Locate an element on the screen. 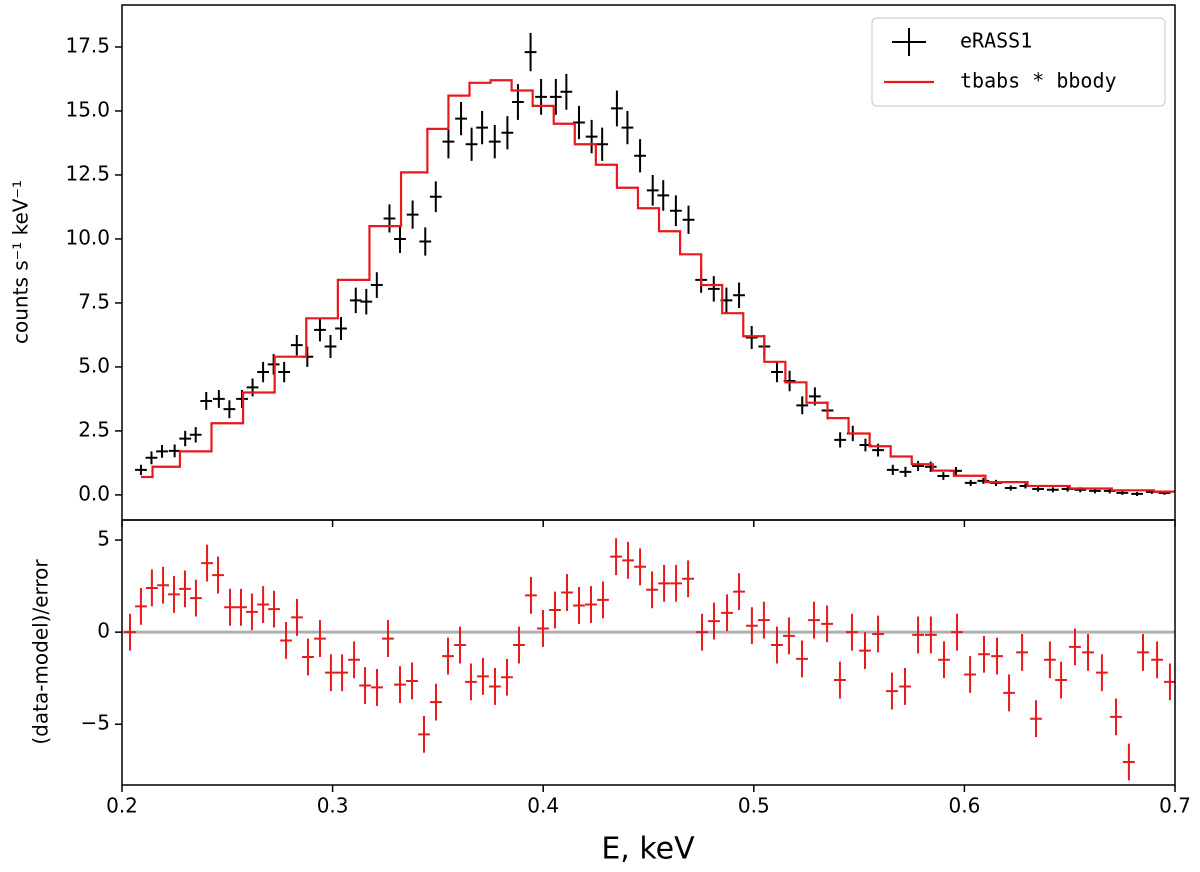  y-tick-label: 12.5 is located at coordinates (87, 173).